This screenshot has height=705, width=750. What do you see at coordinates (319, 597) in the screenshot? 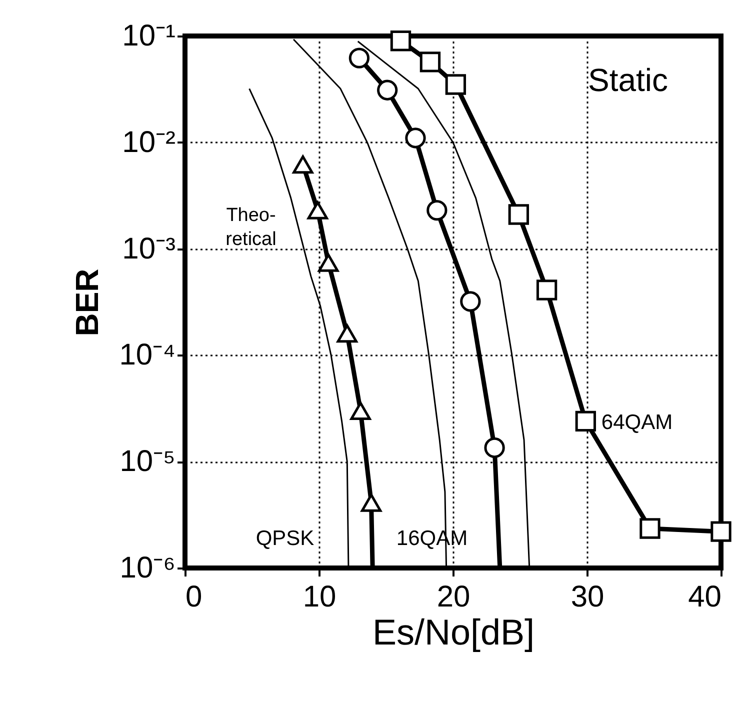
I see `x-tick-label: 10` at bounding box center [319, 597].